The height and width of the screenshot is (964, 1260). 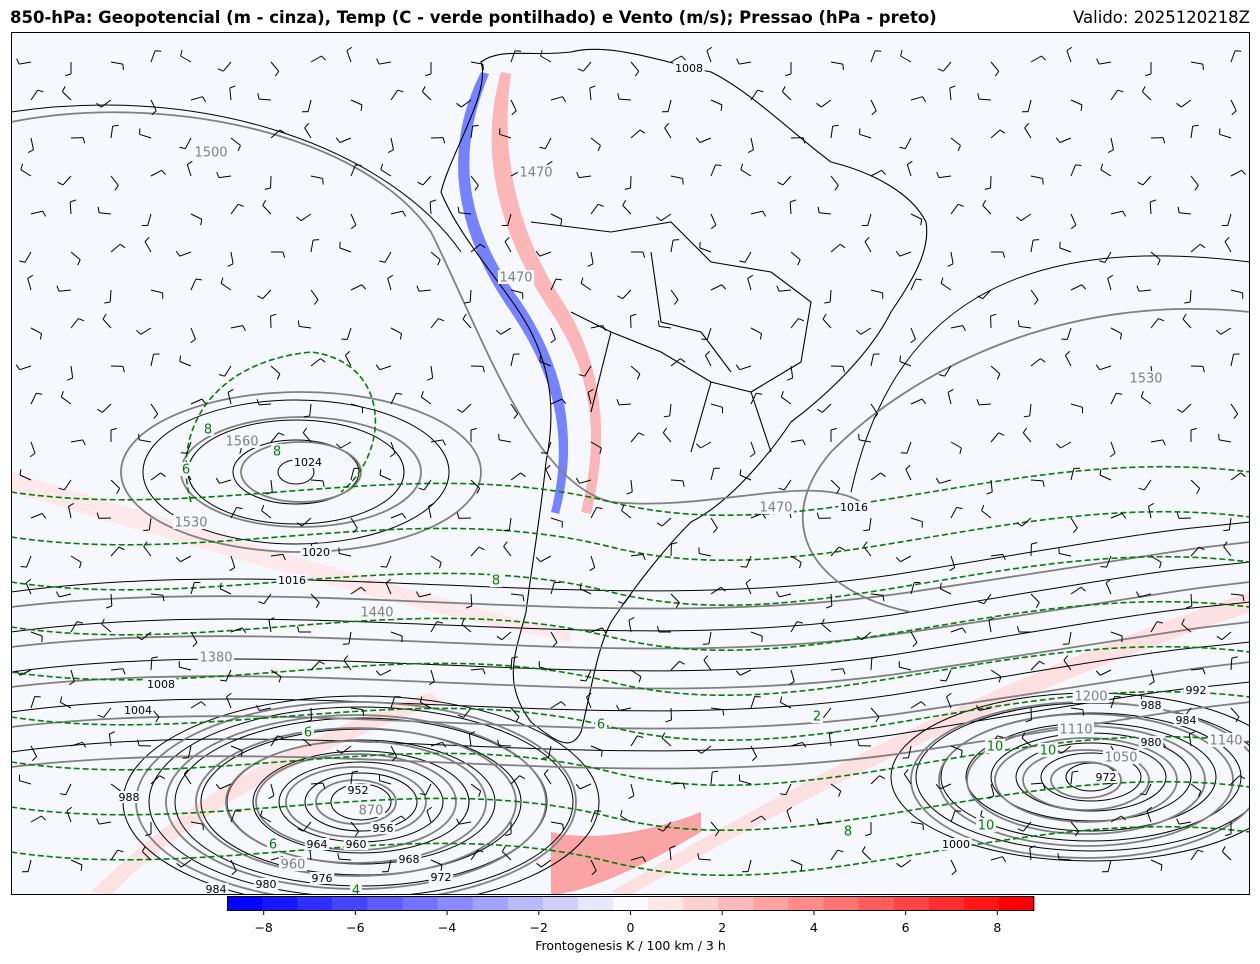 What do you see at coordinates (383, 828) in the screenshot?
I see `pressure-label: 956` at bounding box center [383, 828].